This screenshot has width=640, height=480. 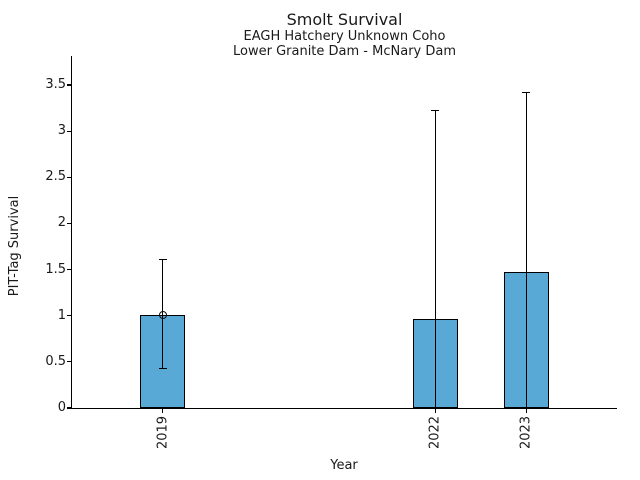 What do you see at coordinates (55, 361) in the screenshot?
I see `y-tick-label-0.5: 0.5` at bounding box center [55, 361].